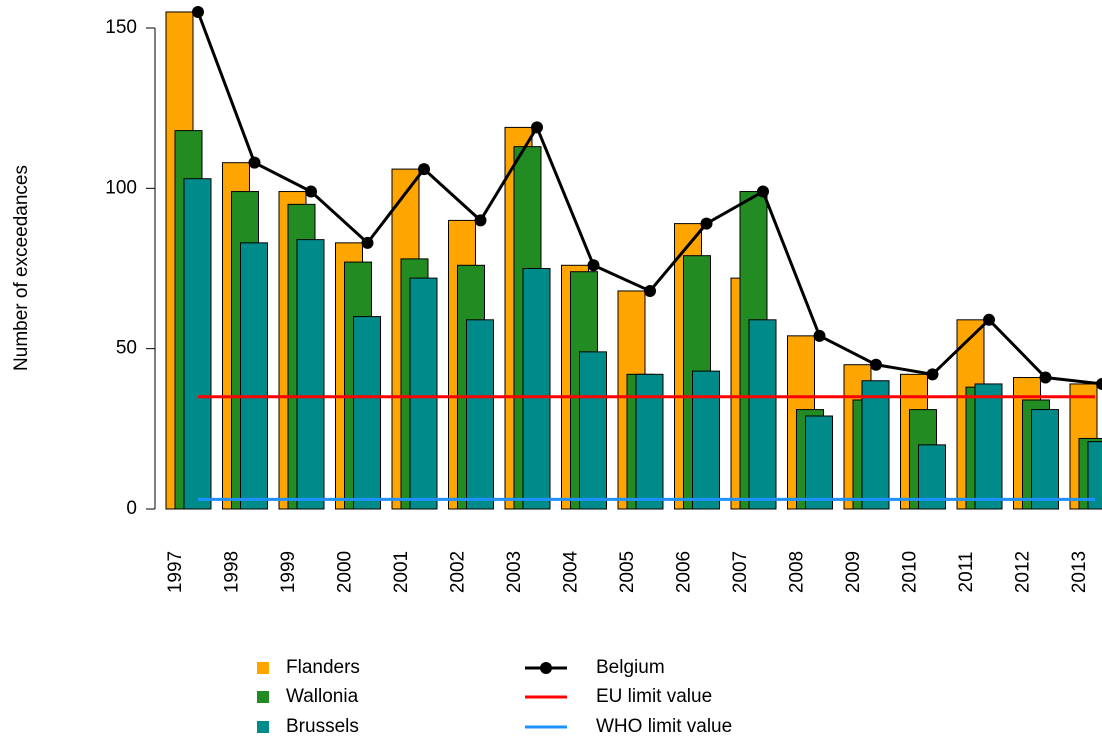  Describe the element at coordinates (664, 726) in the screenshot. I see `legend-label: WHO limit value` at that location.